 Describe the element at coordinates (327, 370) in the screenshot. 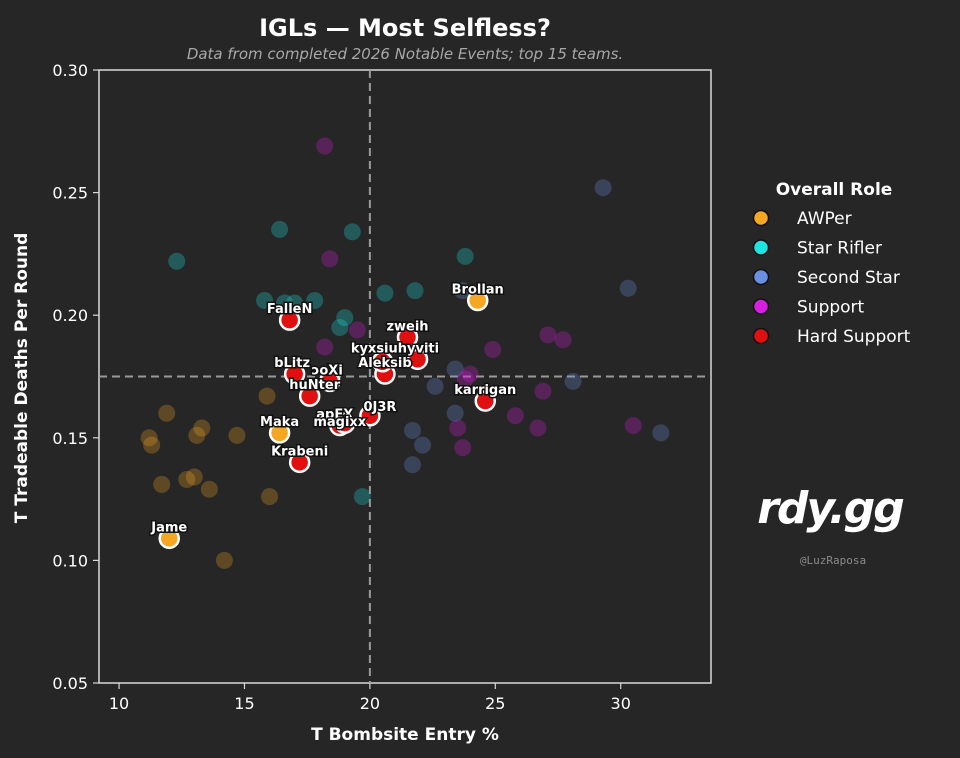

I see `point-label: ɔoXi` at that location.